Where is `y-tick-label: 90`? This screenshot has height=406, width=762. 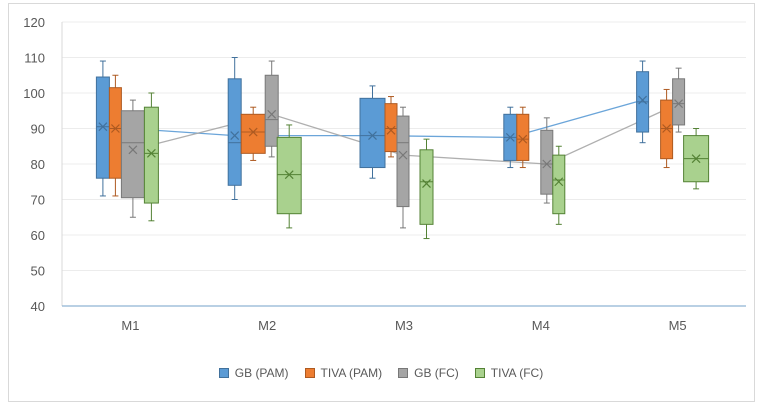
y-tick-label: 90 is located at coordinates (38, 129).